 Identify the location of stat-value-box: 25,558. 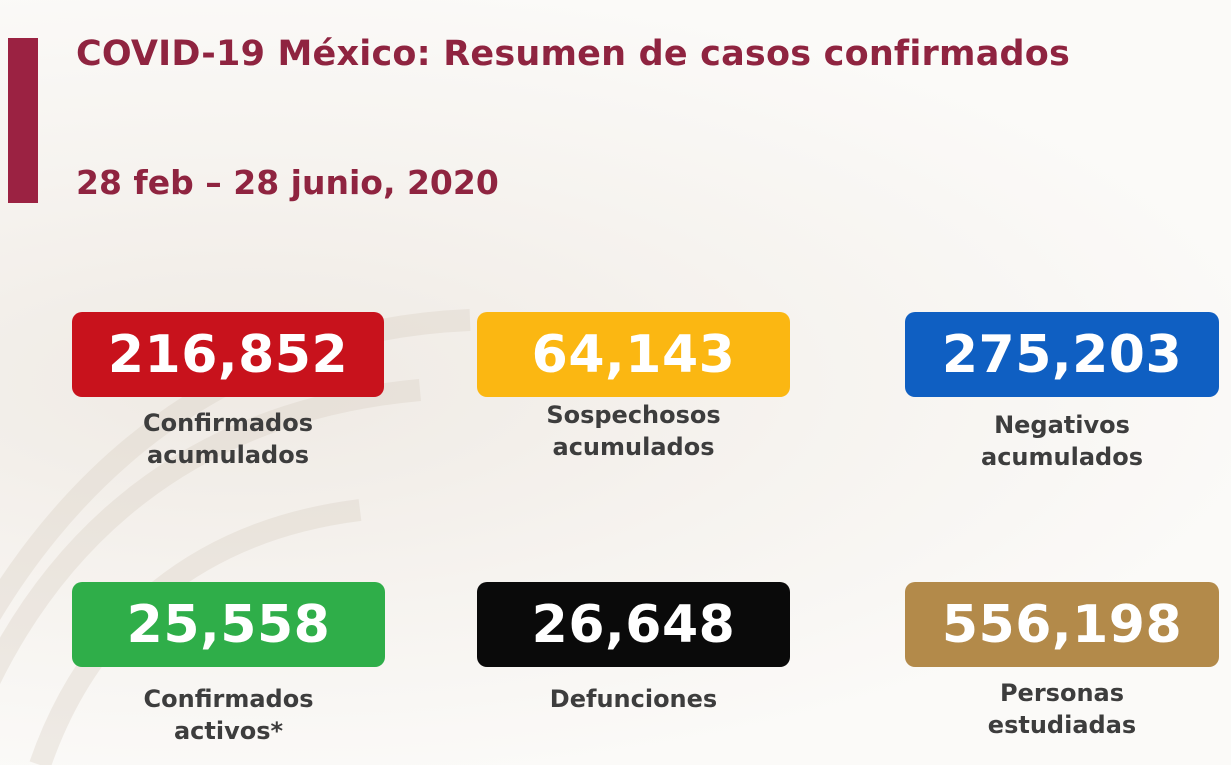
(228, 624).